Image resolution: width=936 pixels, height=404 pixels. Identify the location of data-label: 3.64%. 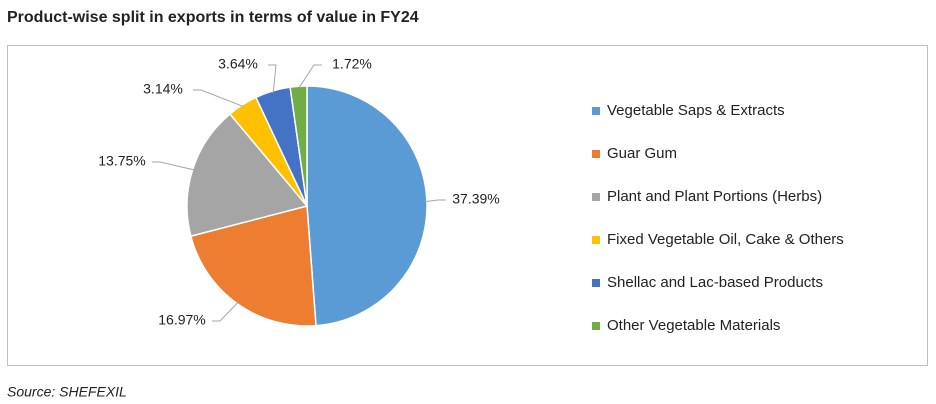
(238, 64).